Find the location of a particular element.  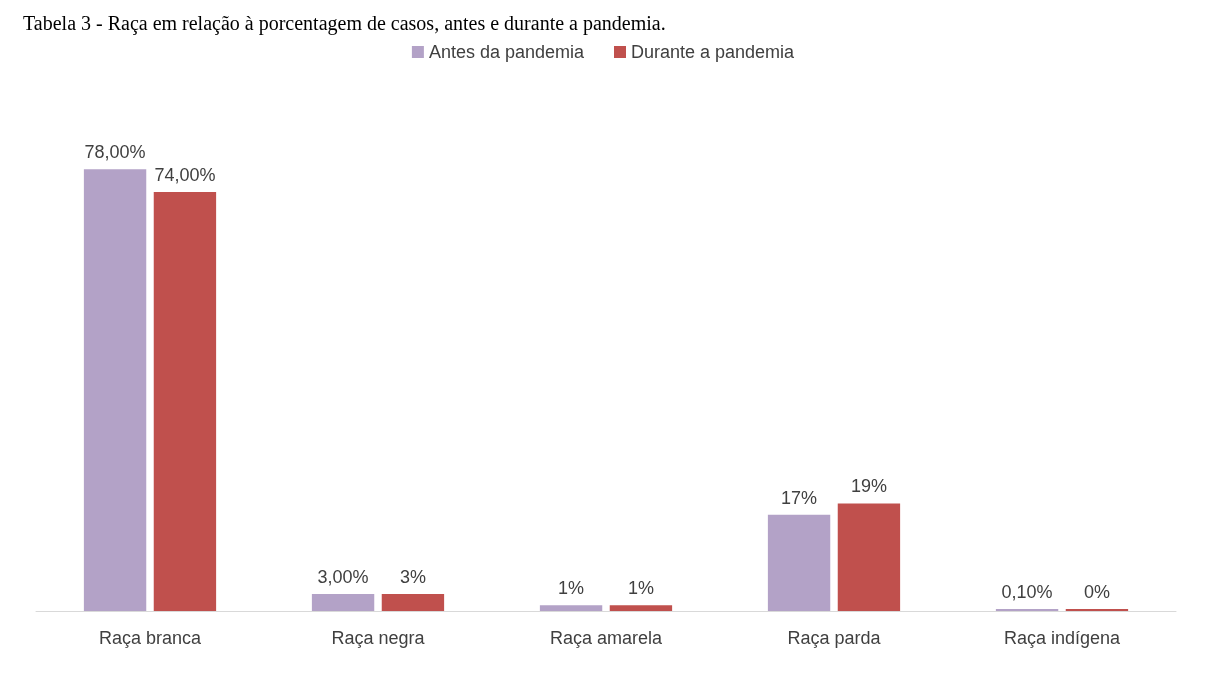

x-tick-label: Raça parda is located at coordinates (834, 638).